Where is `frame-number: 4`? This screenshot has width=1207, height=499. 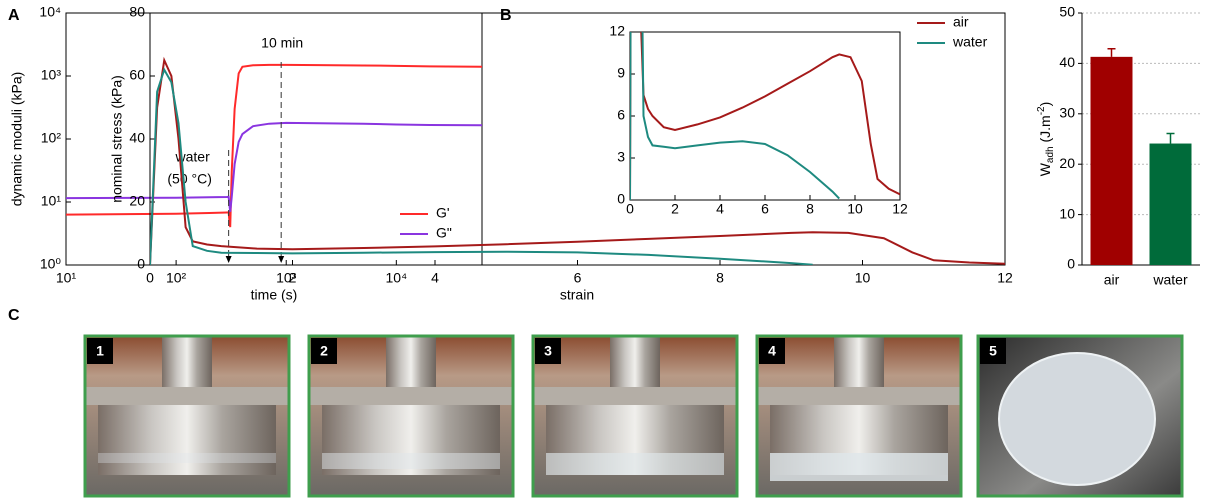
frame-number: 4 is located at coordinates (772, 351).